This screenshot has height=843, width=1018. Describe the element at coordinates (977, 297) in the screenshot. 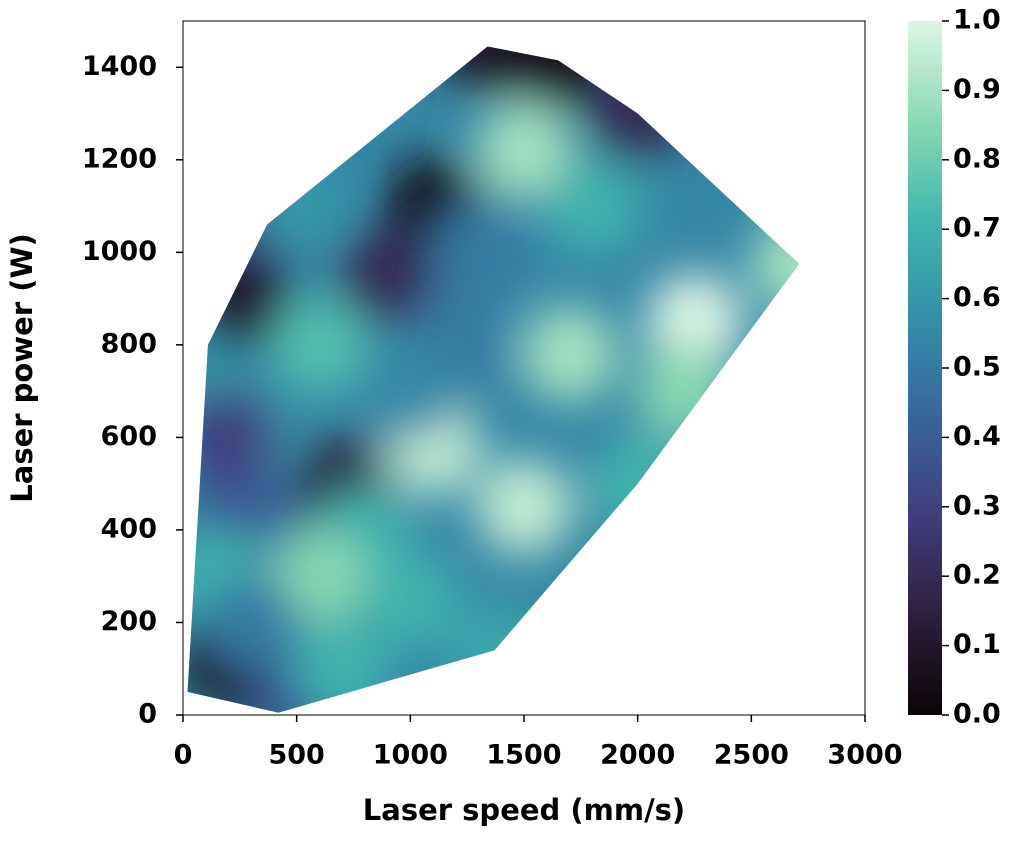

I see `colorbar-tick-label: 0.6` at that location.